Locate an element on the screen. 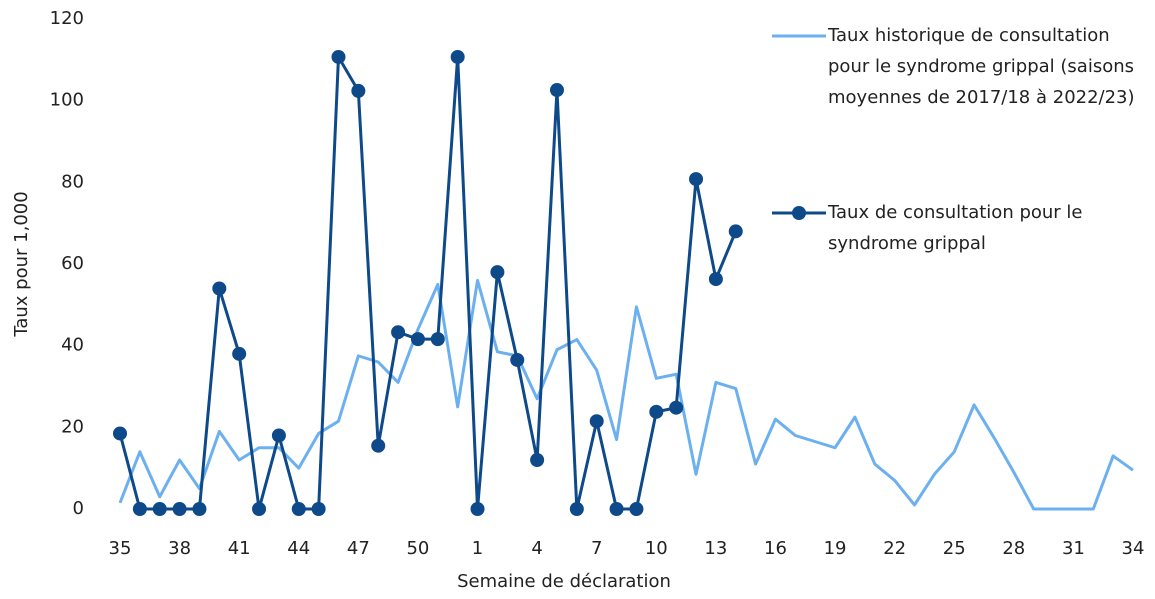  x-tick-label: 16 is located at coordinates (775, 548).